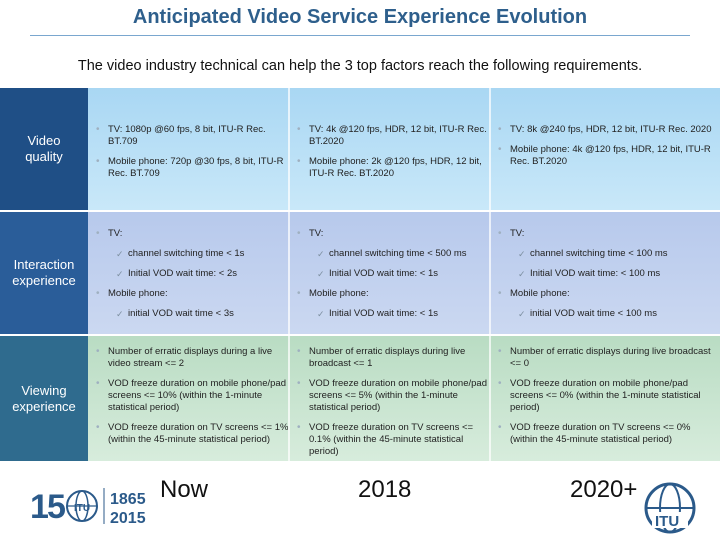 This screenshot has width=720, height=540. I want to click on row-label-line1: Interaction, so click(44, 264).